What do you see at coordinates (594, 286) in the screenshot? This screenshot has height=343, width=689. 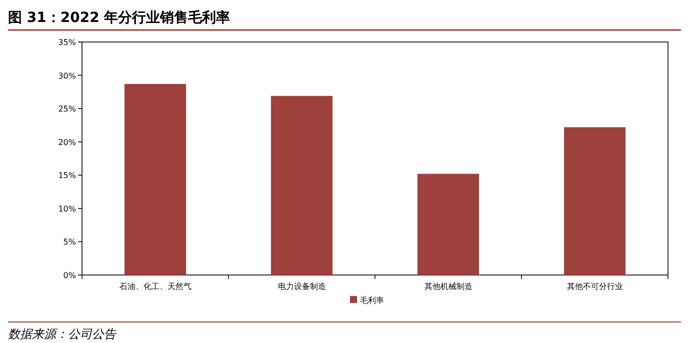 I see `x-tick-label: 其他不可分行业` at bounding box center [594, 286].